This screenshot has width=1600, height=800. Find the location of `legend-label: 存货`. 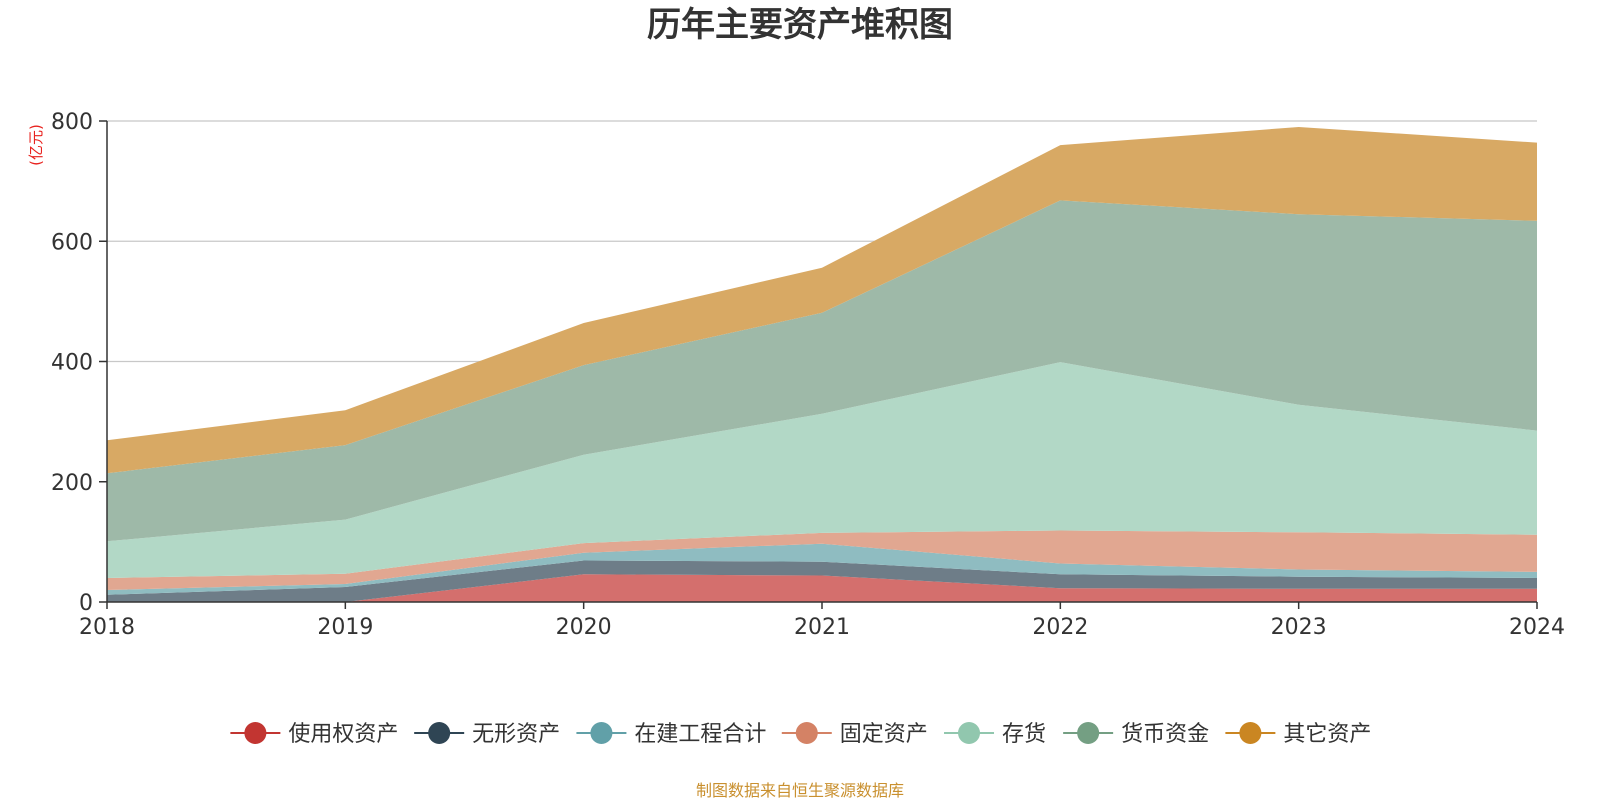

legend-label: 存货 is located at coordinates (1024, 734).